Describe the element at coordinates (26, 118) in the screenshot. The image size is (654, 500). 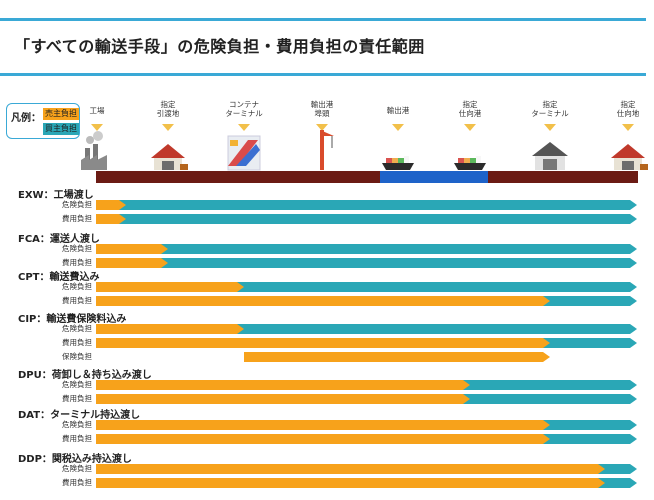
I see `legend-label: 凡例：` at that location.